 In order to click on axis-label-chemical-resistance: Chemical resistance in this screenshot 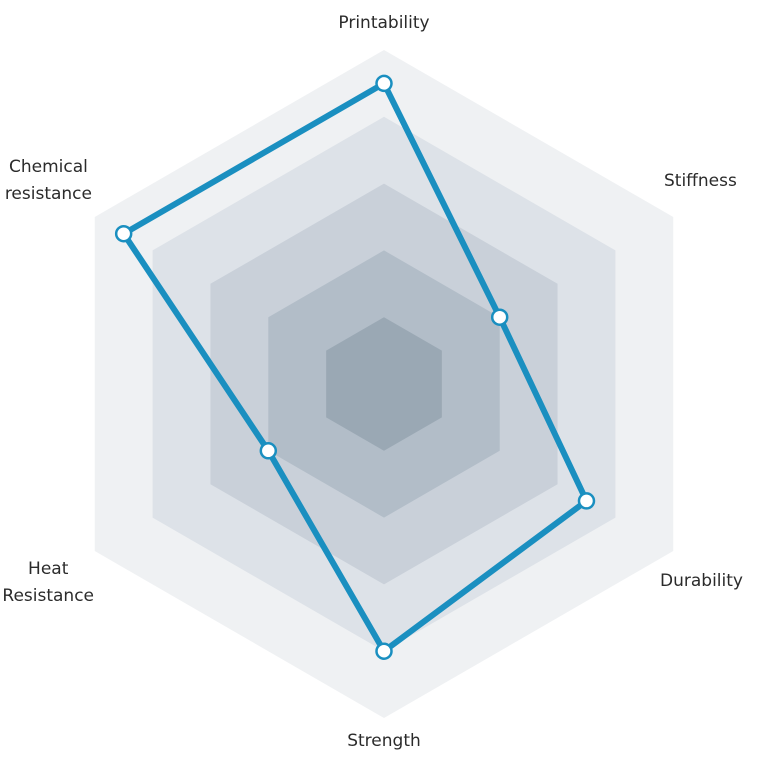, I will do `click(48, 180)`.